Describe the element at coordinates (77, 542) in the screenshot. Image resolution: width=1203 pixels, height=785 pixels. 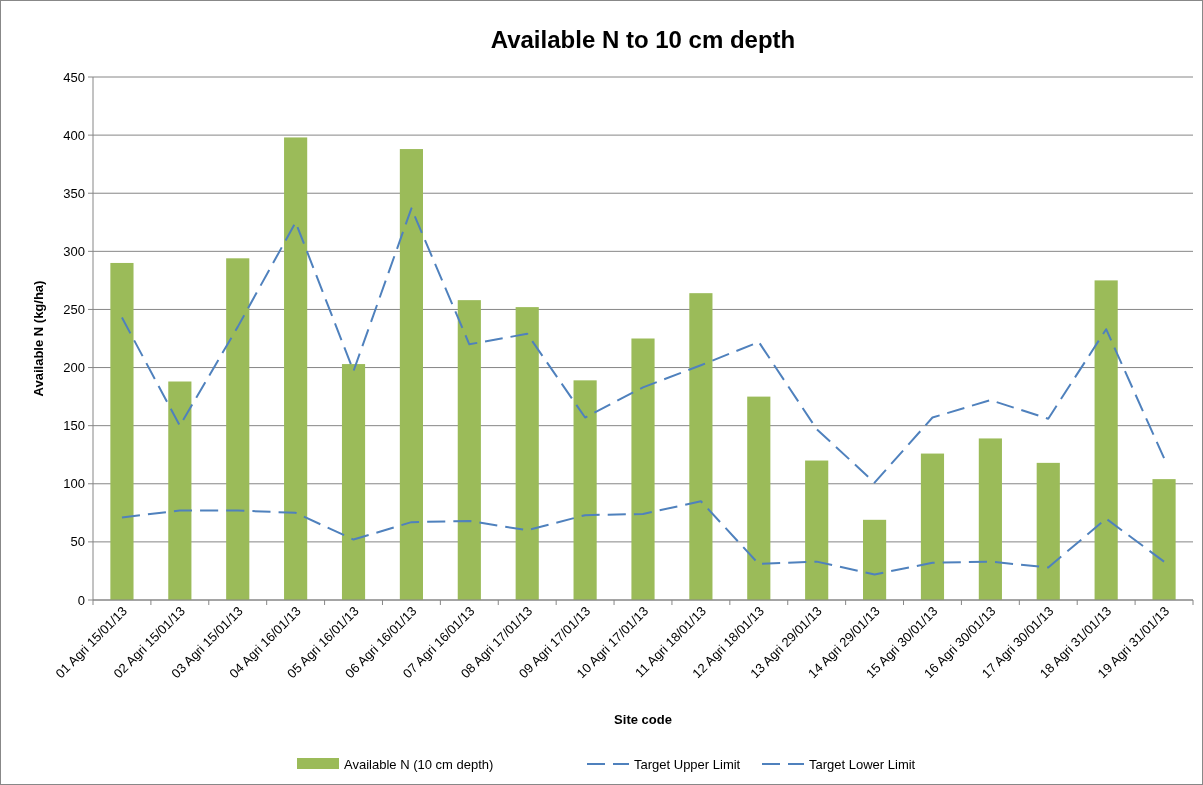
I see `y-tick-label: 50` at that location.